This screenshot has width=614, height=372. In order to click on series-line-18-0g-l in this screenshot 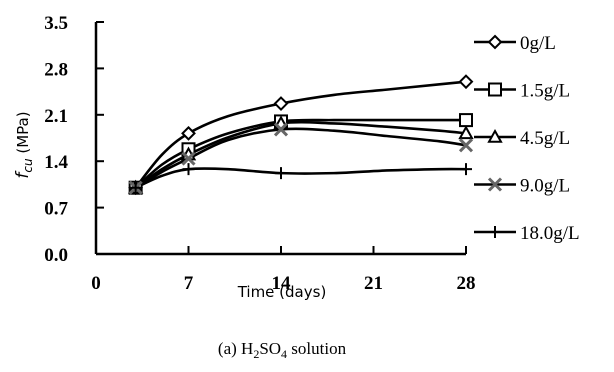, I will do `click(301, 178)`.